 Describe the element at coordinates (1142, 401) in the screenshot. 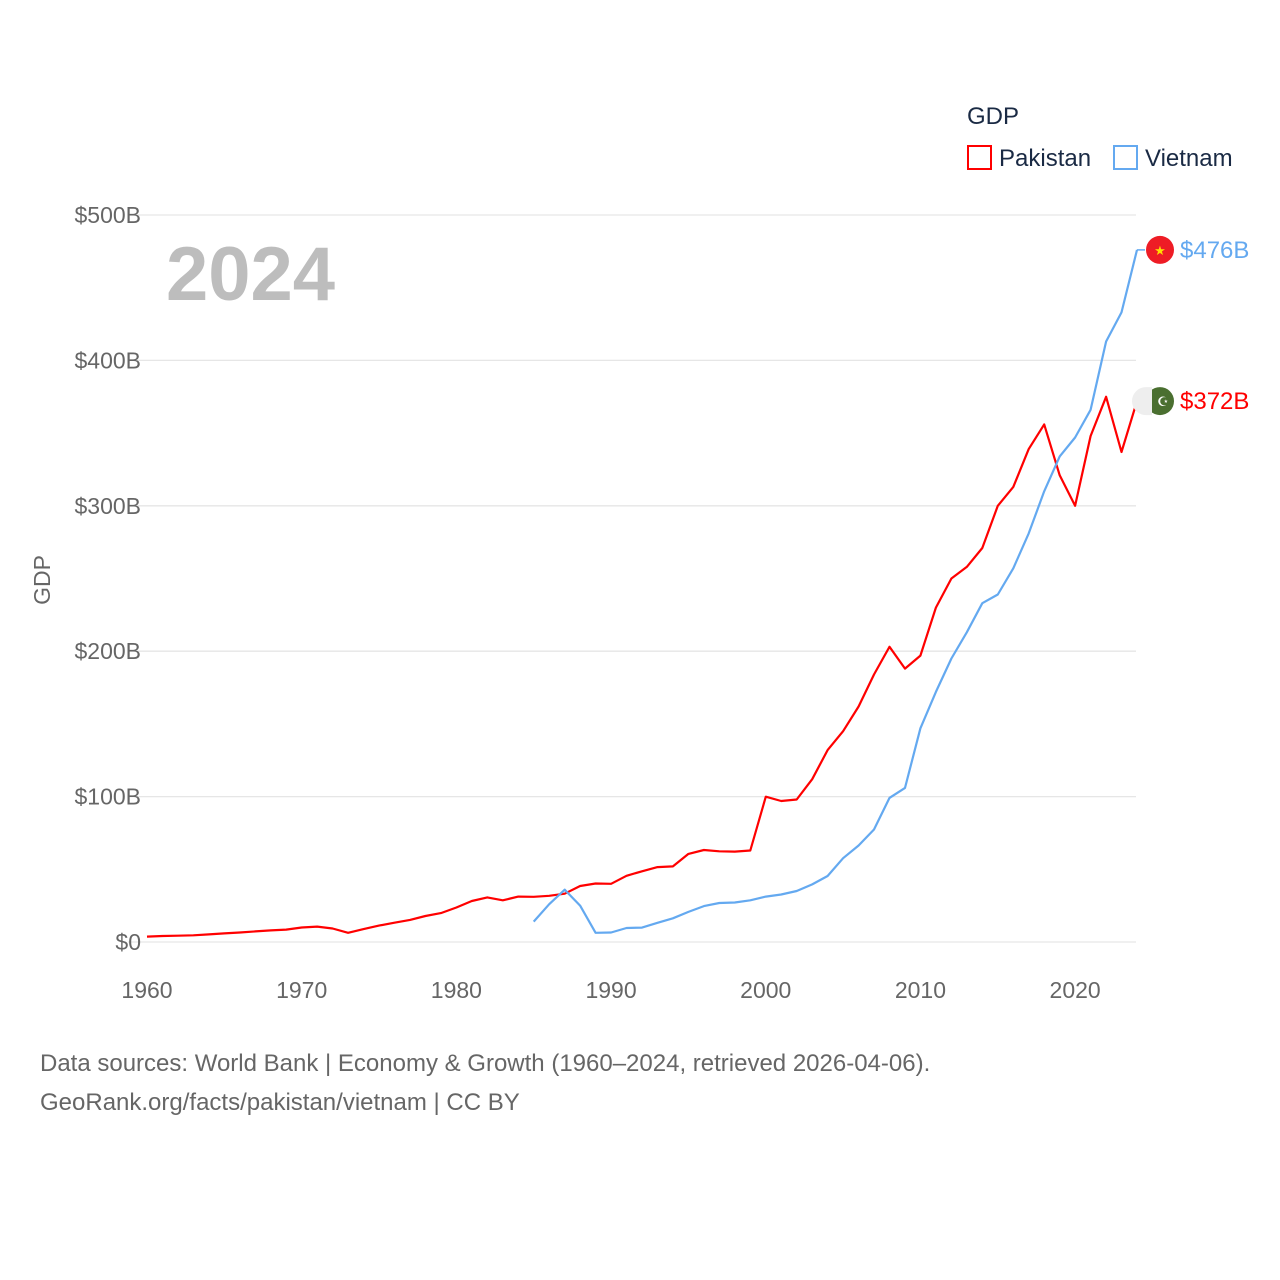

I see `flag-white-band` at that location.